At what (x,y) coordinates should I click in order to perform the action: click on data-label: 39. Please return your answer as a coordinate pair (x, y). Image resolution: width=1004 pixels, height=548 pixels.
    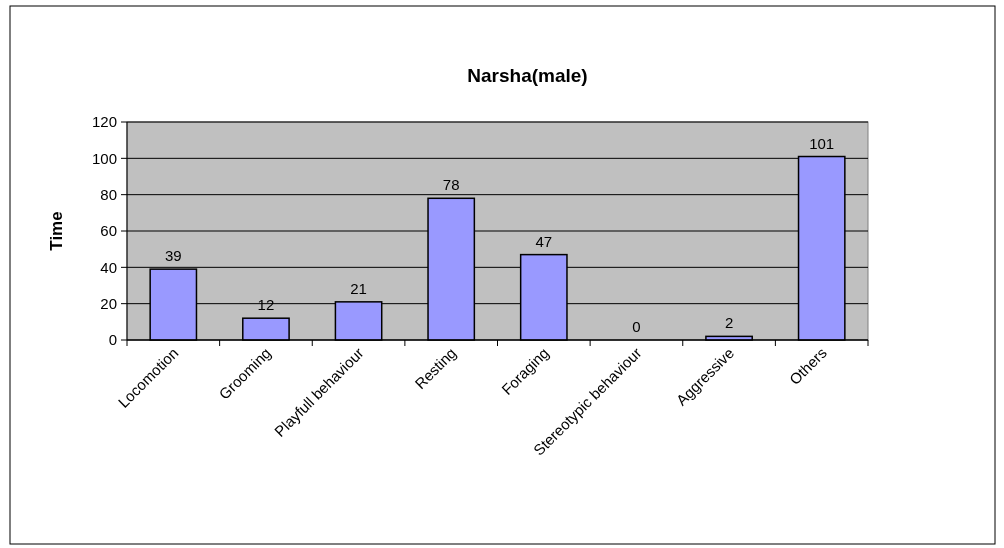
    Looking at the image, I should click on (173, 256).